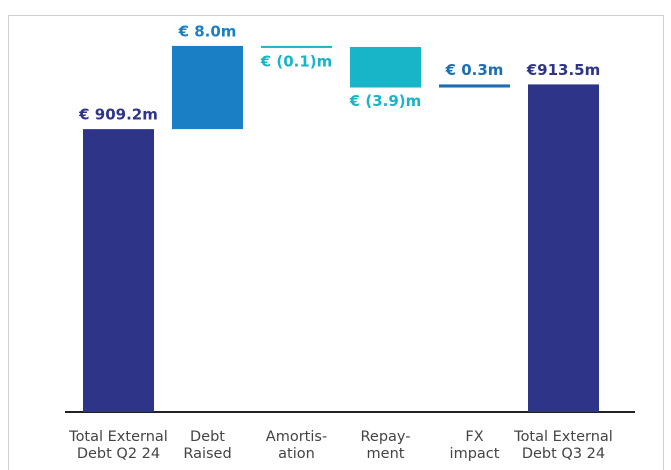 The width and height of the screenshot is (671, 470). Describe the element at coordinates (296, 445) in the screenshot. I see `x-tick-label: Amortis-ation` at that location.